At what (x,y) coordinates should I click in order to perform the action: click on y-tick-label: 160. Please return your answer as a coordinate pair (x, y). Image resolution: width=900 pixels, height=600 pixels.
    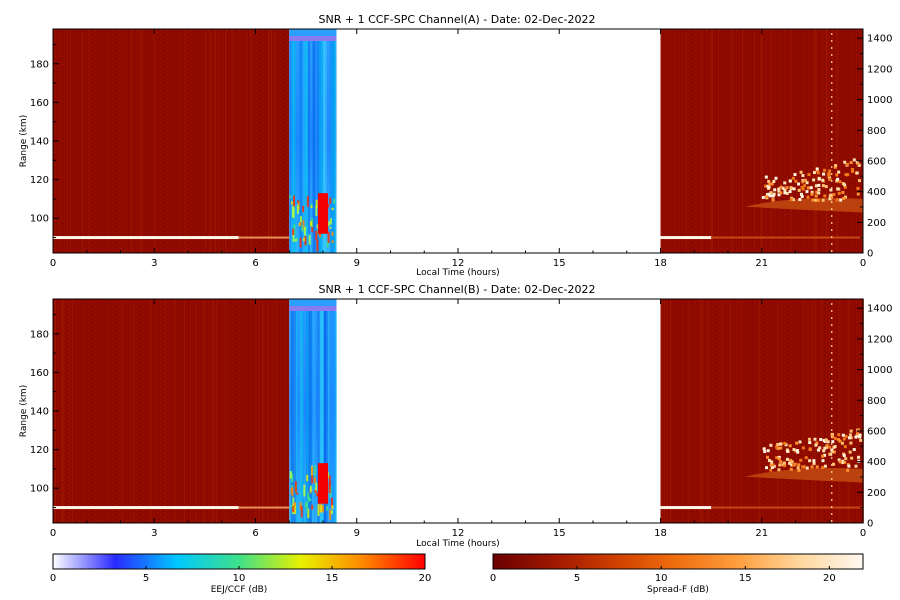
    Looking at the image, I should click on (39, 103).